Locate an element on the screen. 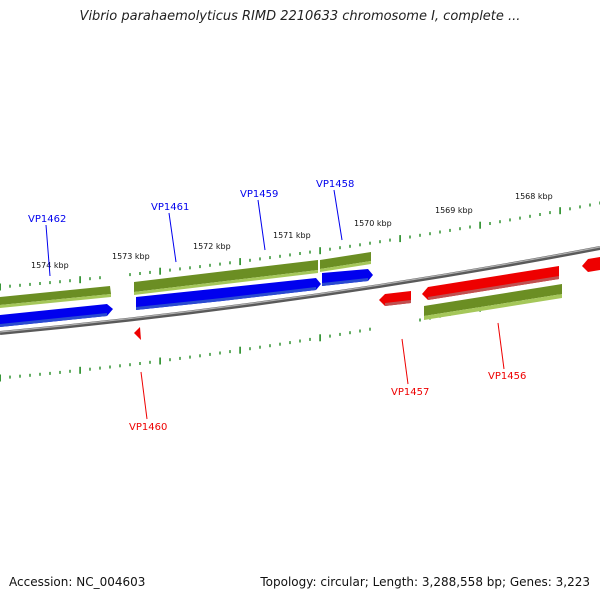  gene-VP1460 is located at coordinates (137, 333).